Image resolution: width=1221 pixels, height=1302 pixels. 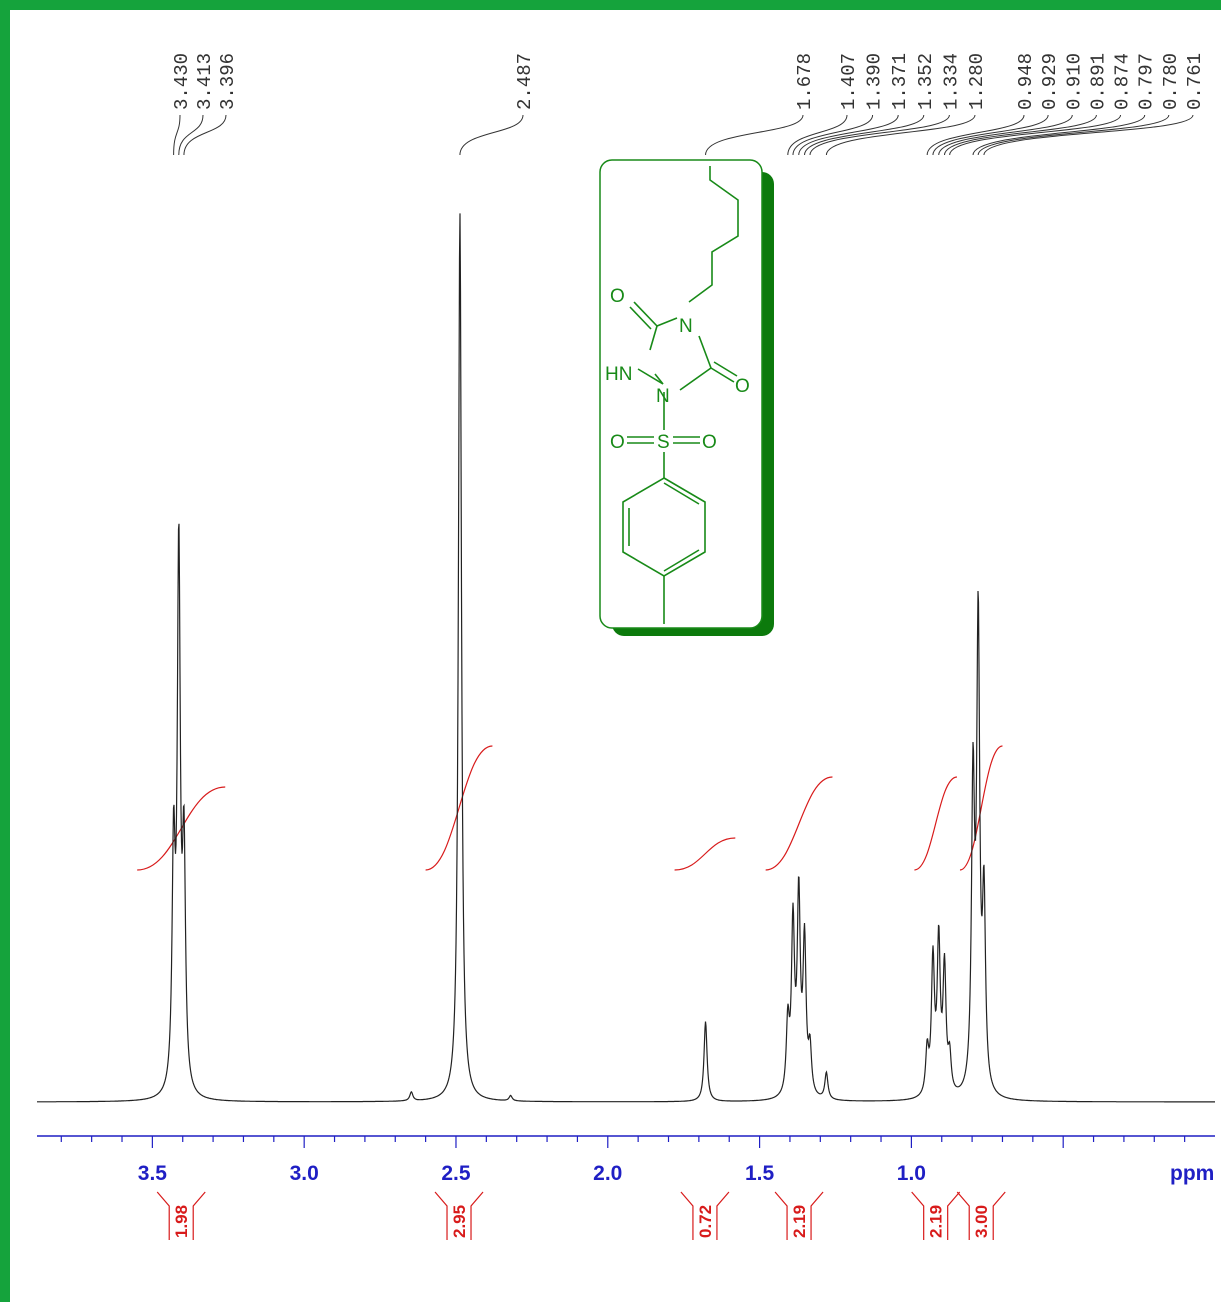 I want to click on structure-inset: O N HN N O O S O, so click(x=686, y=397).